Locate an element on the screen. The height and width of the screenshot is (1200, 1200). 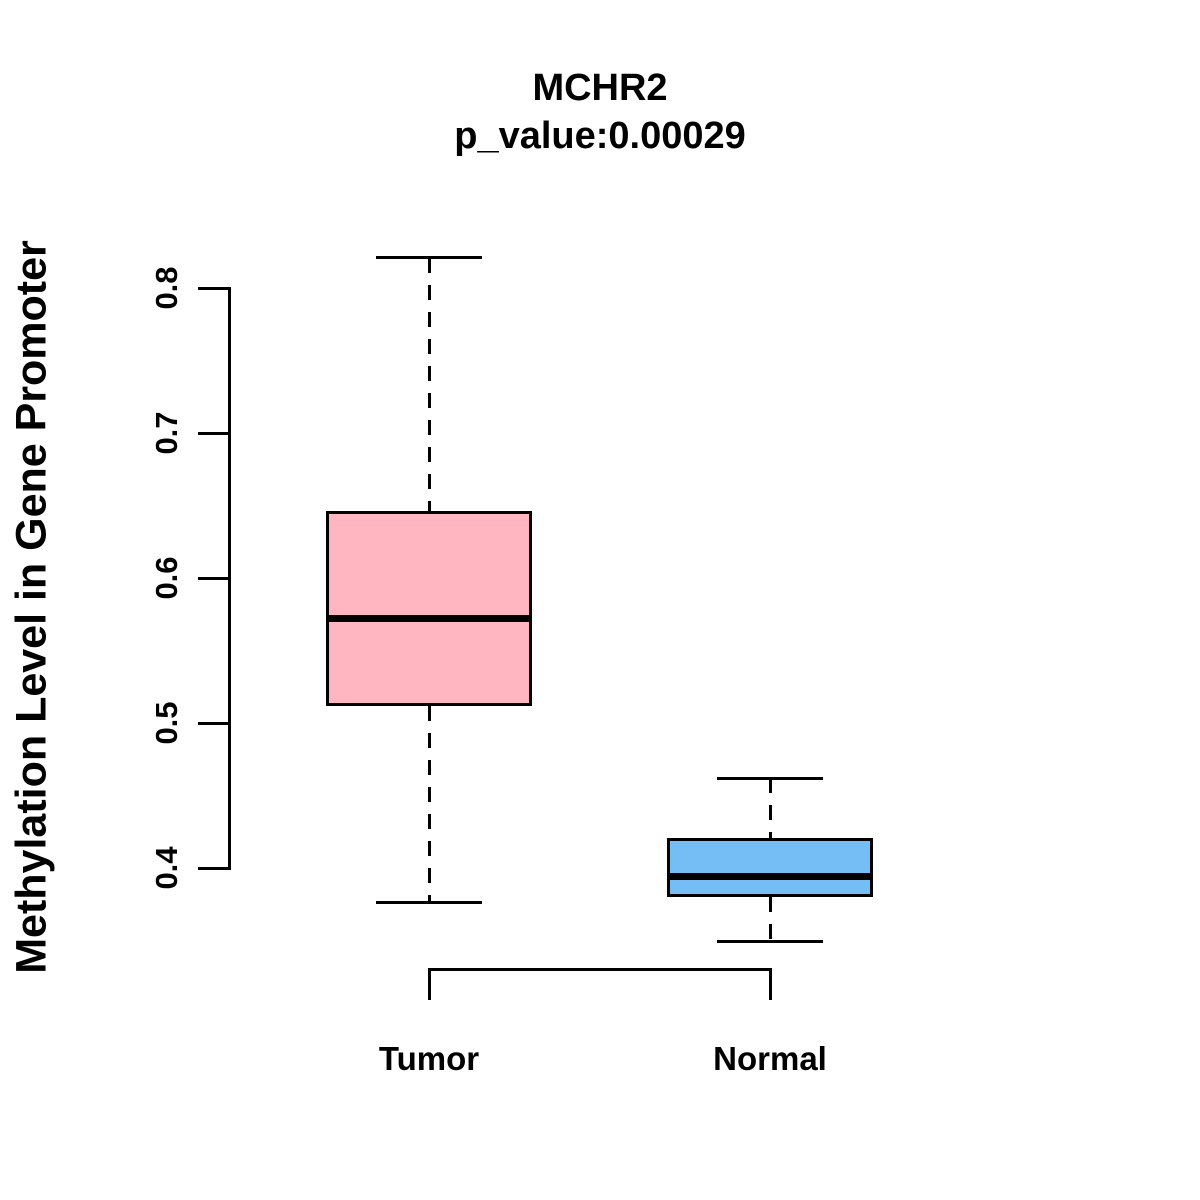
whisker-lower-tumor is located at coordinates (429, 804).